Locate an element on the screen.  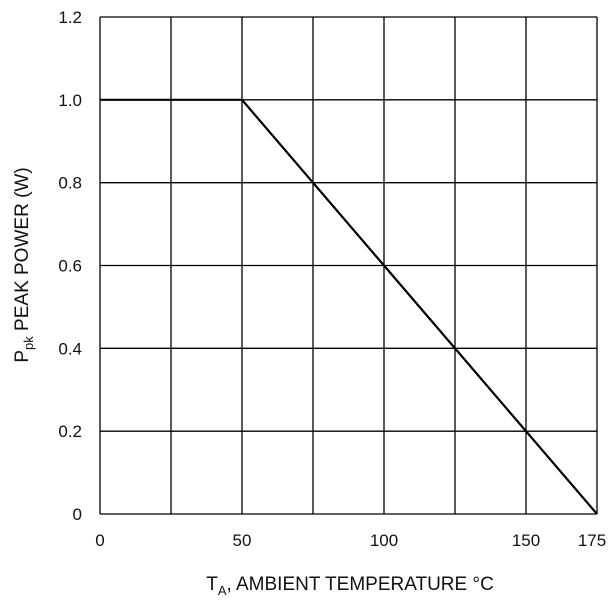
x-tick-label: 0 is located at coordinates (99, 540).